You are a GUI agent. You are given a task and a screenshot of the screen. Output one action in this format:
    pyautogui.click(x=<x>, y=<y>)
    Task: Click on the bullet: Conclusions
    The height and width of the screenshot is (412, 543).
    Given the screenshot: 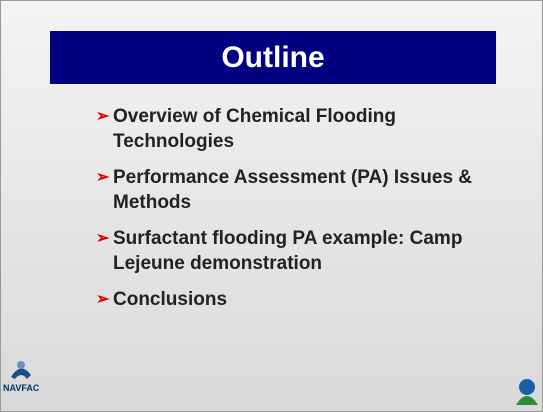 What is the action you would take?
    pyautogui.click(x=306, y=299)
    